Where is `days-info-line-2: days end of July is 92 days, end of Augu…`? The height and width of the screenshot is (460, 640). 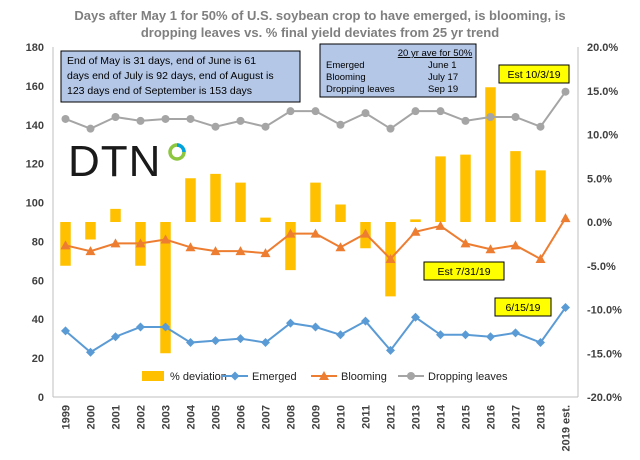
days-info-line-2: days end of July is 92 days, end of Augu… is located at coordinates (170, 76).